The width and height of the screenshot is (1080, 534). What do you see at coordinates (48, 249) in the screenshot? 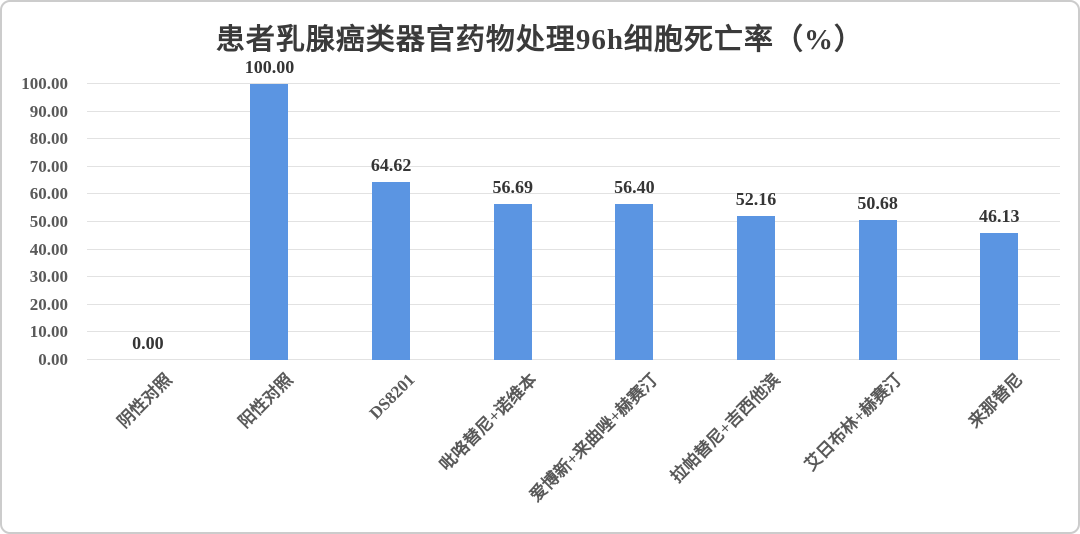
I see `y-axis-tick-label: 40.00` at bounding box center [48, 249].